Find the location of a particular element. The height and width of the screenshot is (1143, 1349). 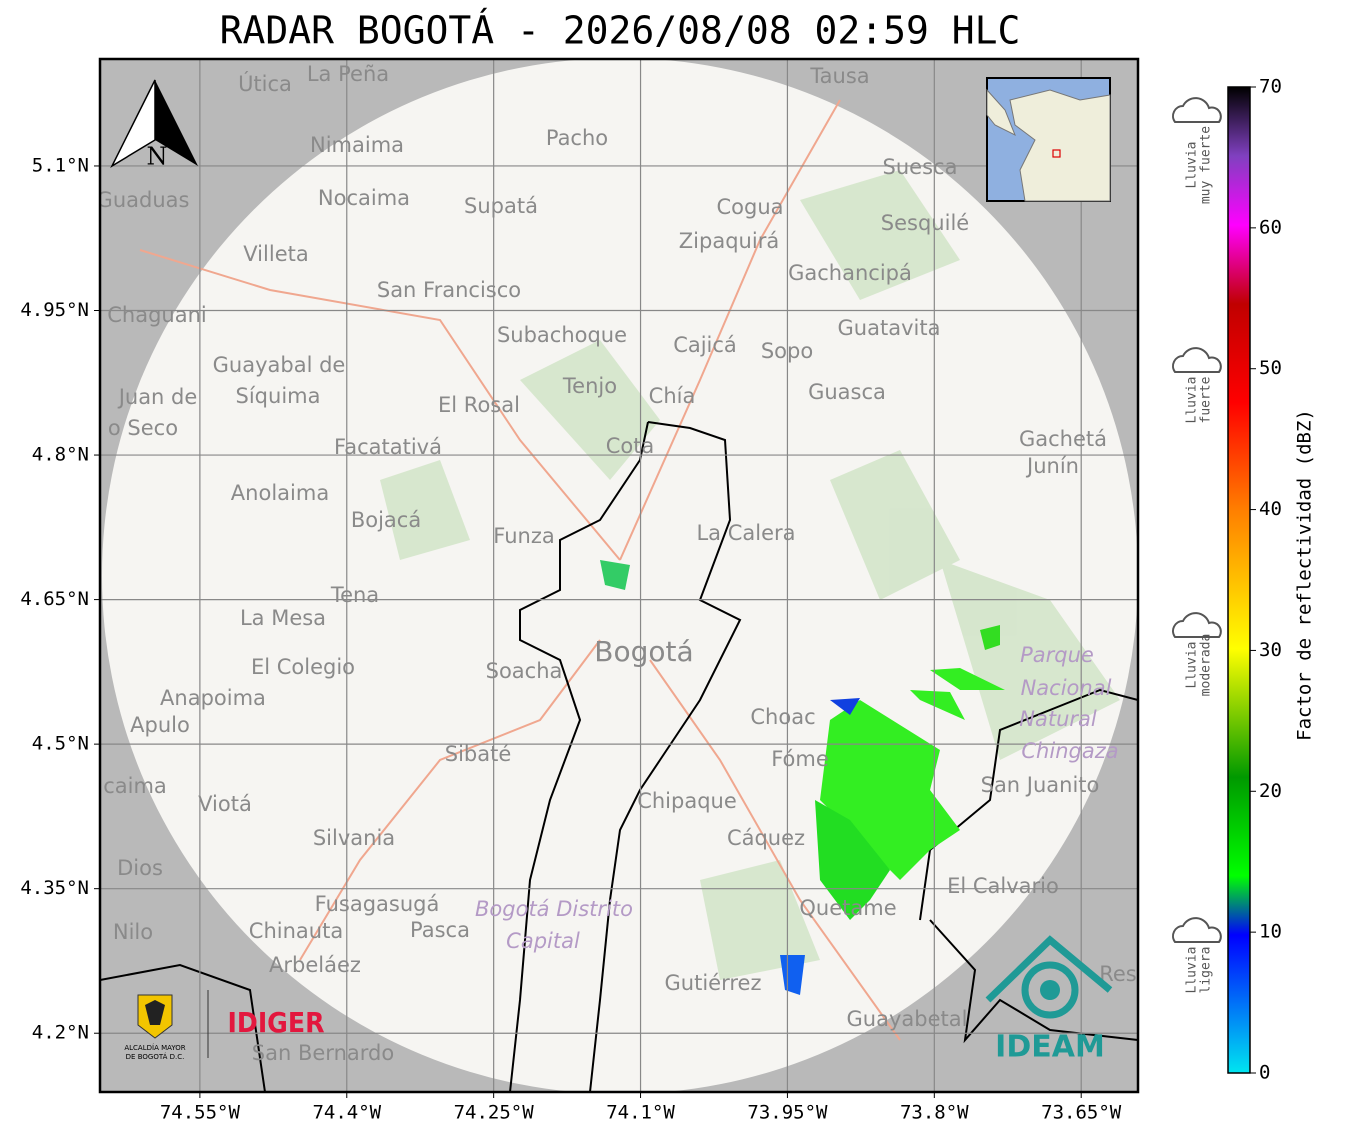

place-label: Junín is located at coordinates (1052, 466).